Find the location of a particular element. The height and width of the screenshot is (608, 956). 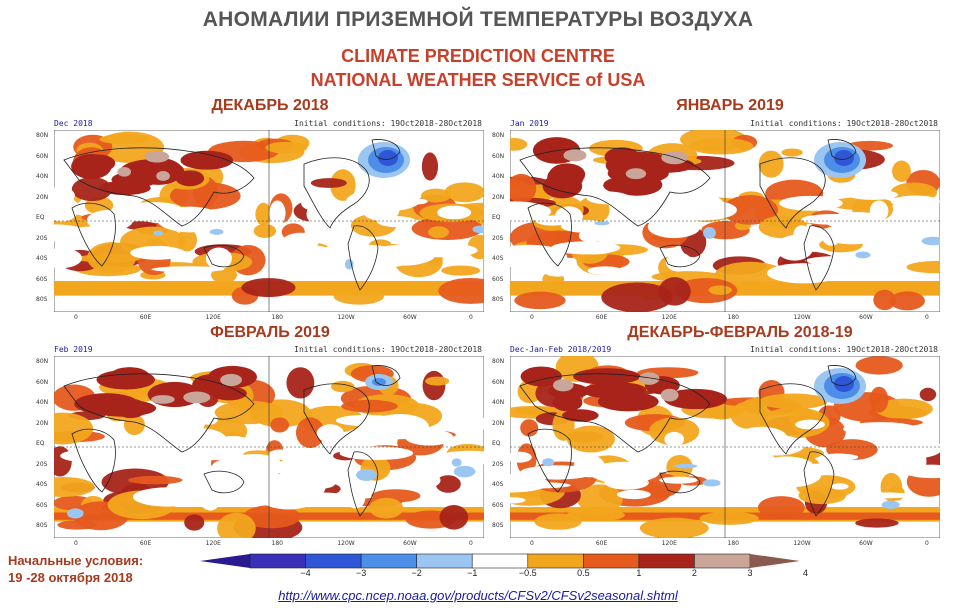

panel-title-jan: ЯНВАРЬ 2019 is located at coordinates (730, 105).